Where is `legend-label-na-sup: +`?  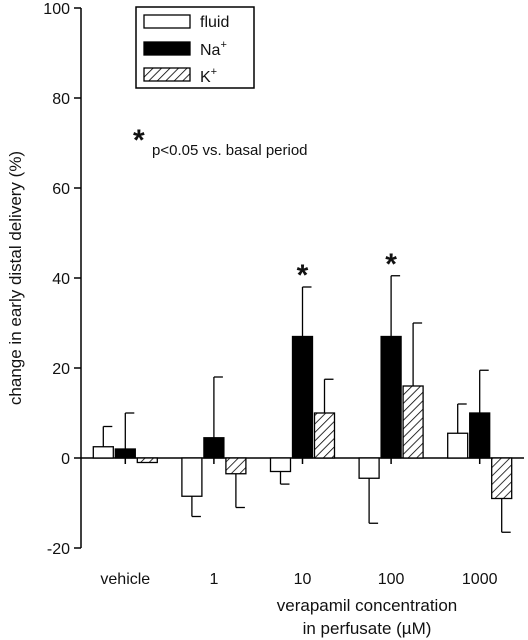
legend-label-na-sup: + is located at coordinates (223, 45).